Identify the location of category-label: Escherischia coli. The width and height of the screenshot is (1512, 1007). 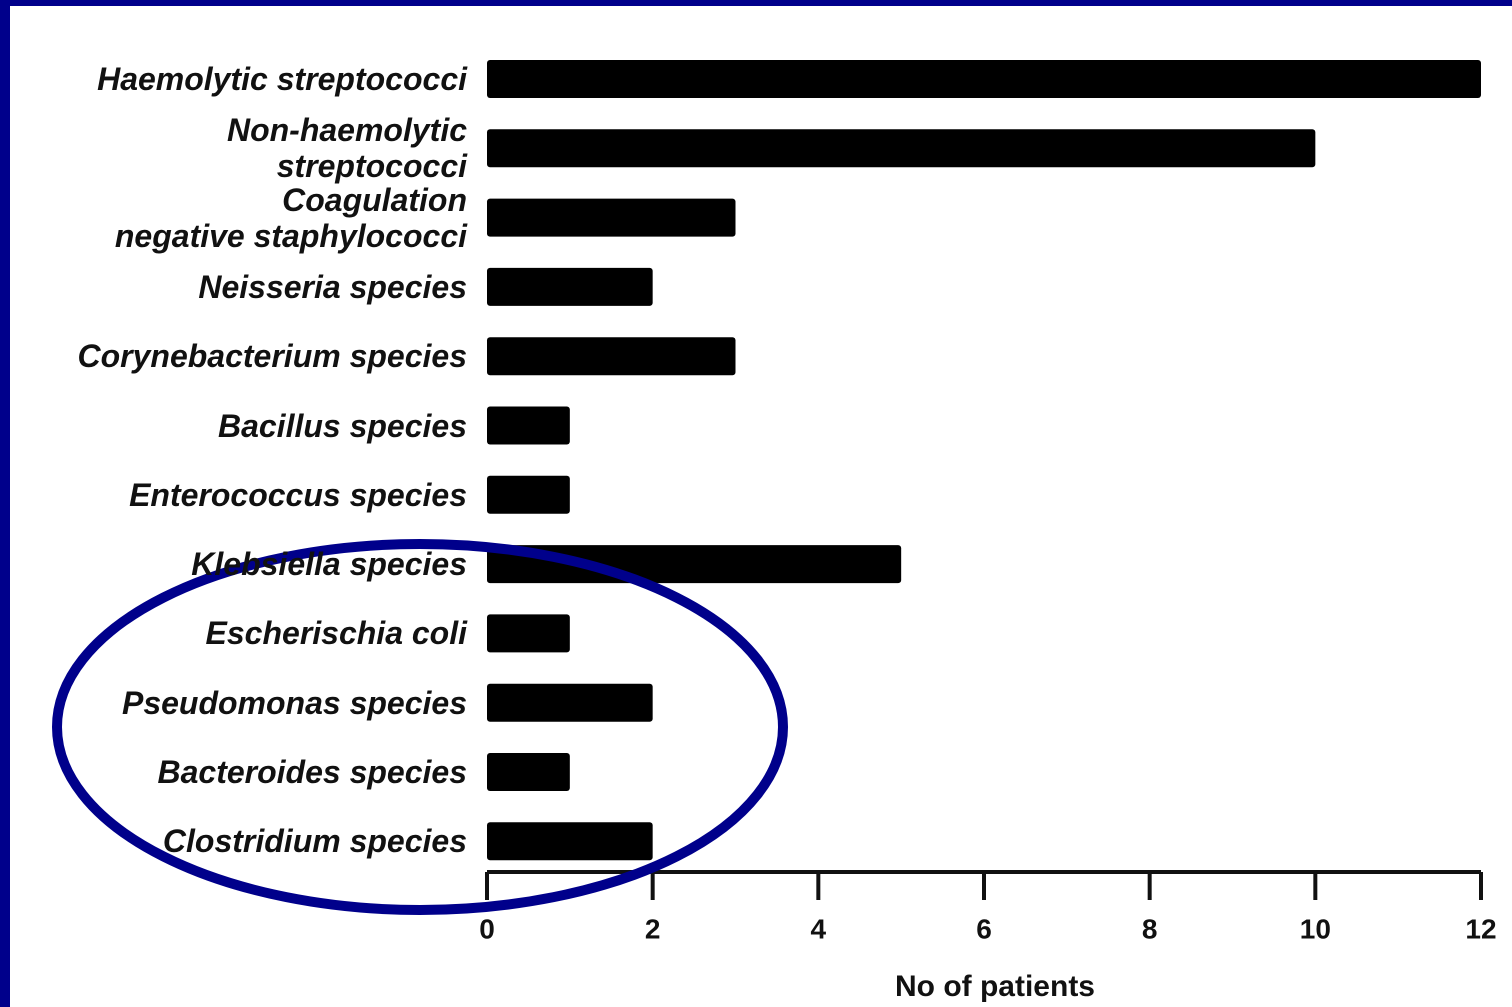
(336, 633).